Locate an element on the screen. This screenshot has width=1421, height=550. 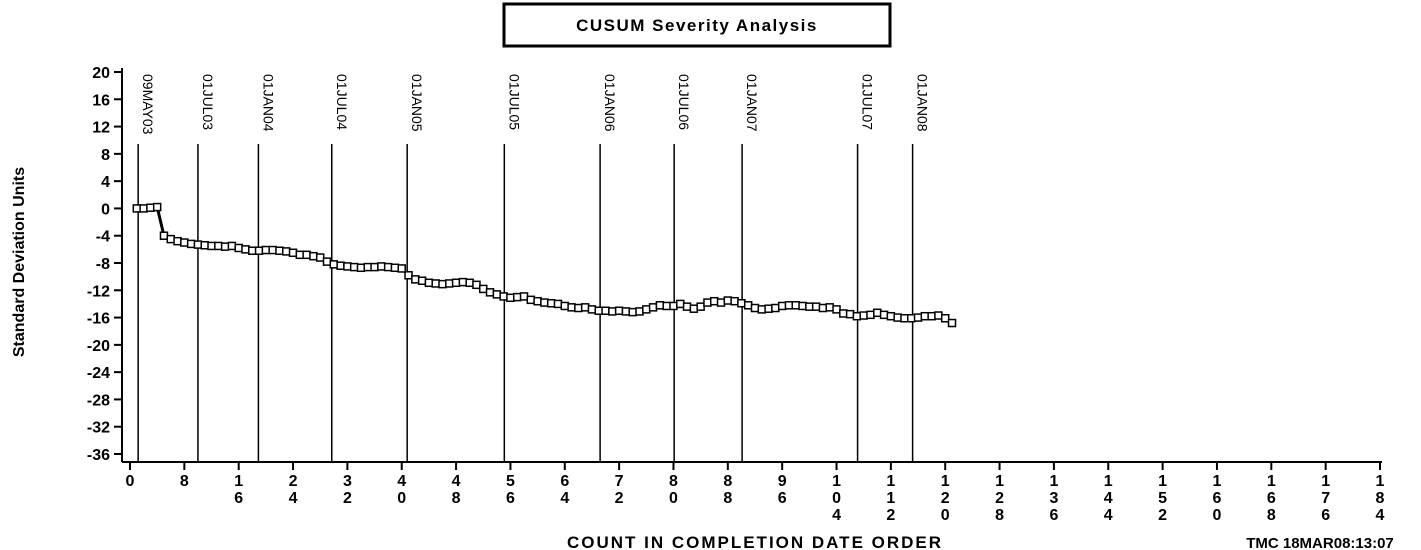
chart-title: CUSUM Severity Analysis is located at coordinates (697, 25).